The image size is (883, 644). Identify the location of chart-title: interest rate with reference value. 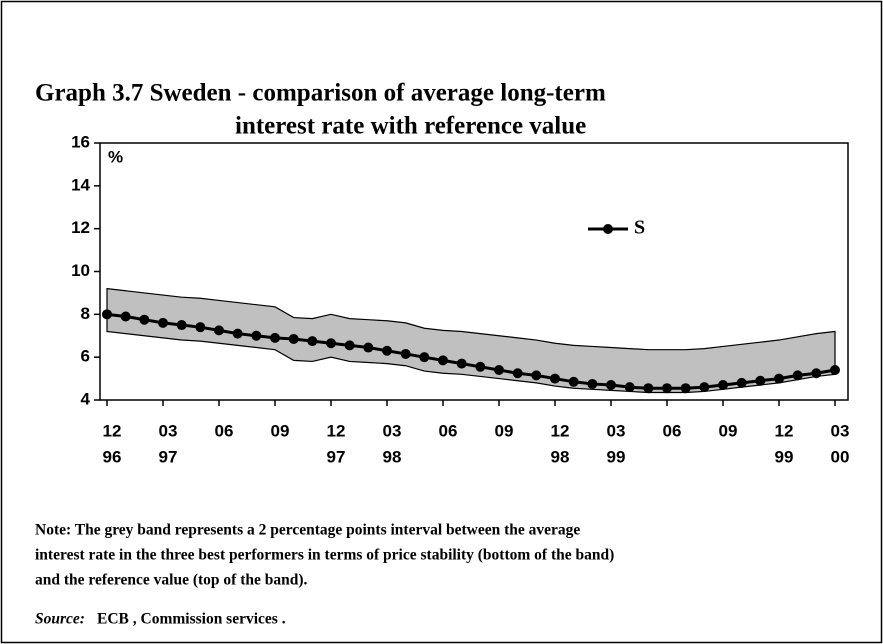
(410, 126).